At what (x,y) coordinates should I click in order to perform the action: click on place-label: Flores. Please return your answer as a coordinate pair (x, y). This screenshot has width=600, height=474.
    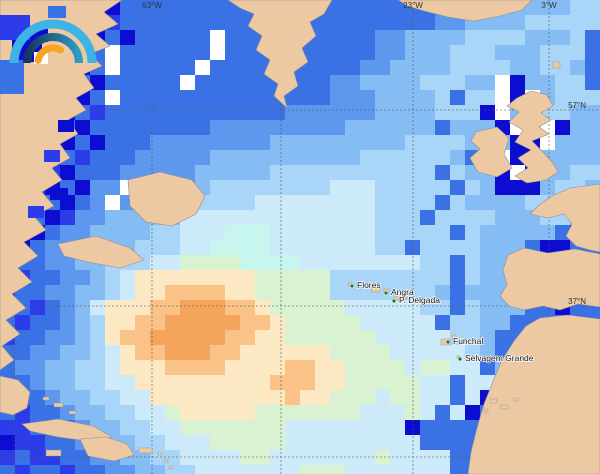
    Looking at the image, I should click on (368, 284).